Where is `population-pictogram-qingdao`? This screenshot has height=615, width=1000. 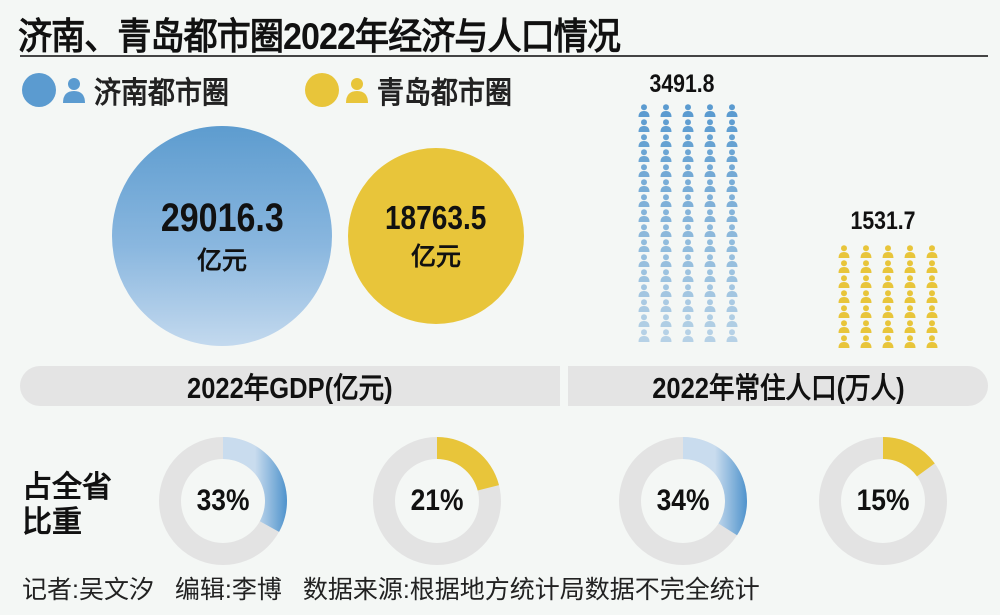
population-pictogram-qingdao is located at coordinates (890, 299).